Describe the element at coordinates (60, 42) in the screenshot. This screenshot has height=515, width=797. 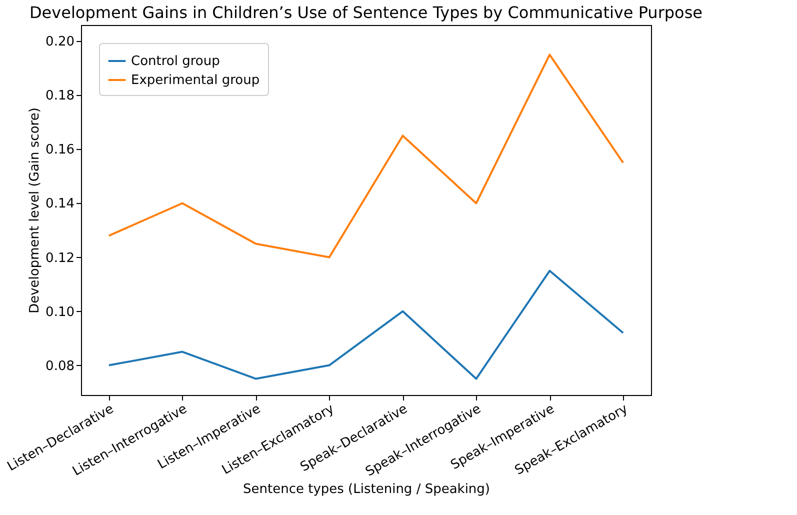
I see `y-tick-label: 0.20` at that location.